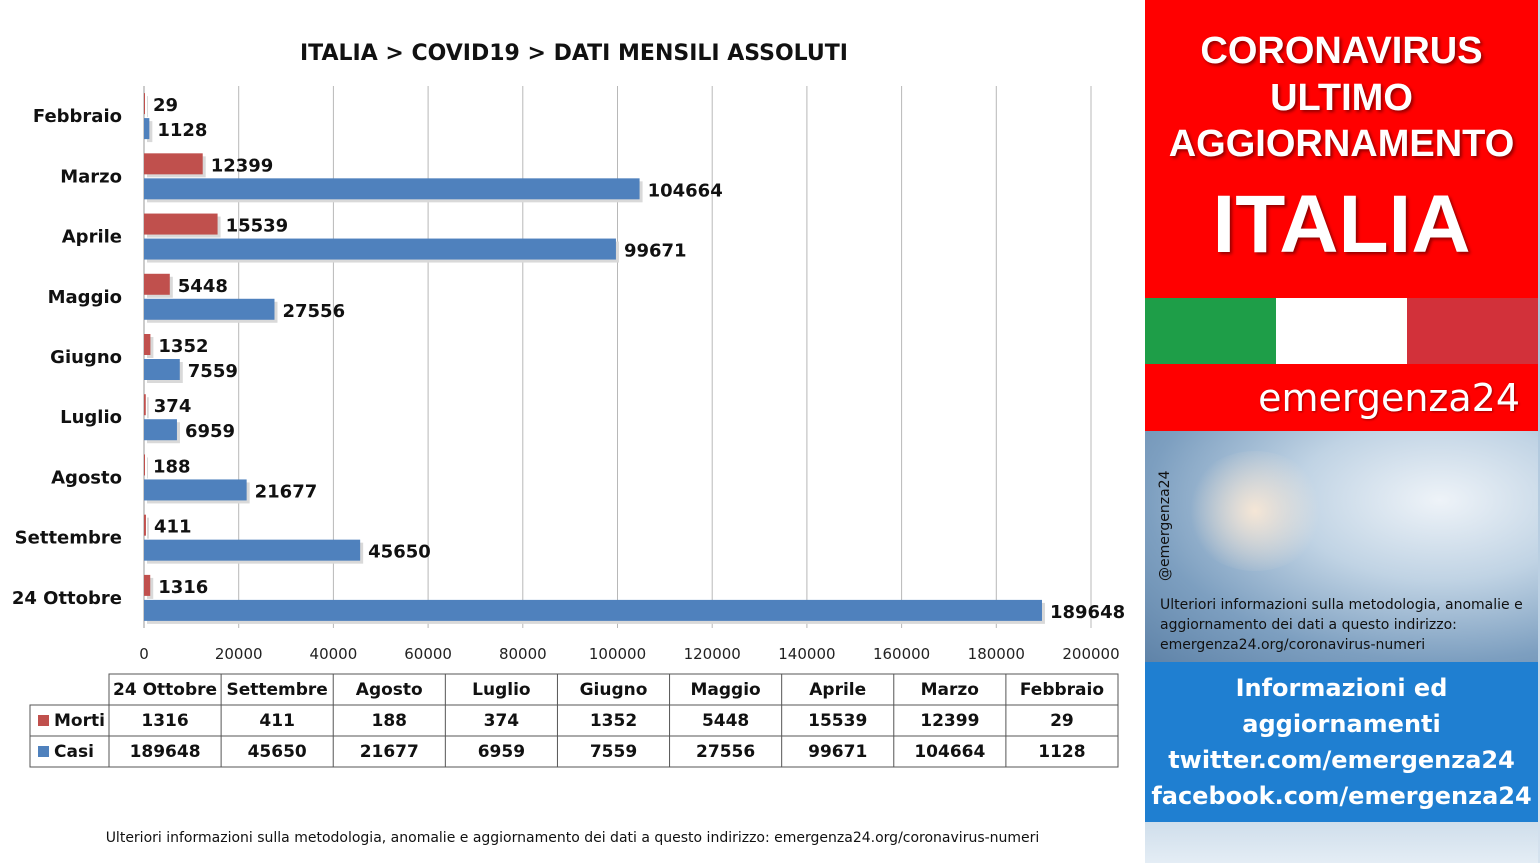  What do you see at coordinates (389, 752) in the screenshot?
I see `table-cell: 21677` at bounding box center [389, 752].